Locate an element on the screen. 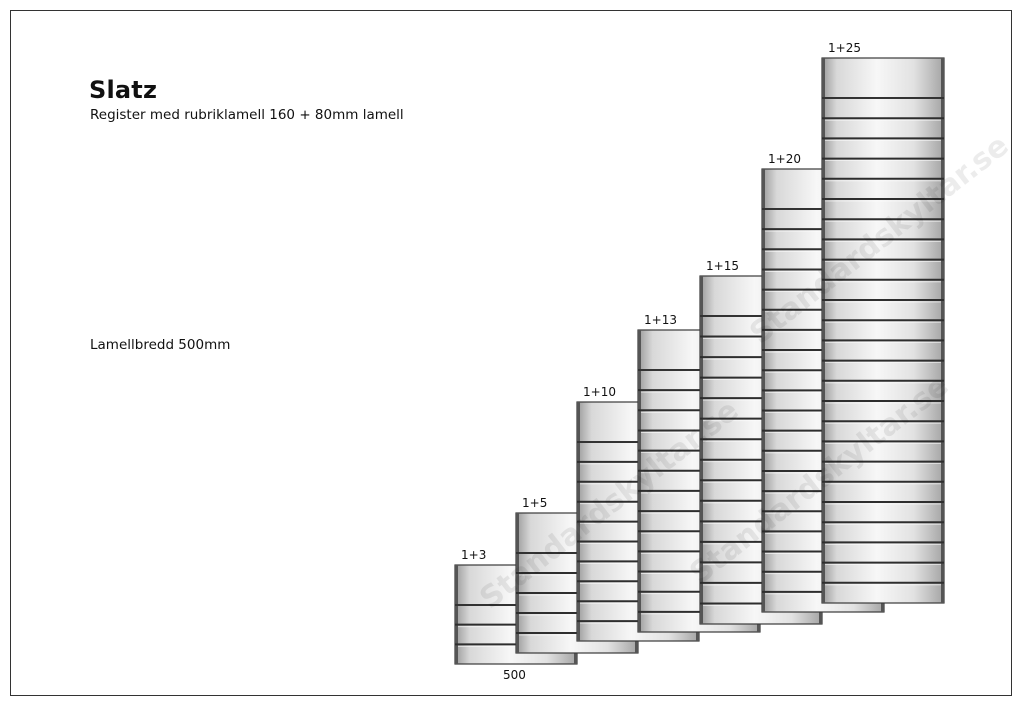 The width and height of the screenshot is (1024, 709). unit-label: 1+10 is located at coordinates (599, 392).